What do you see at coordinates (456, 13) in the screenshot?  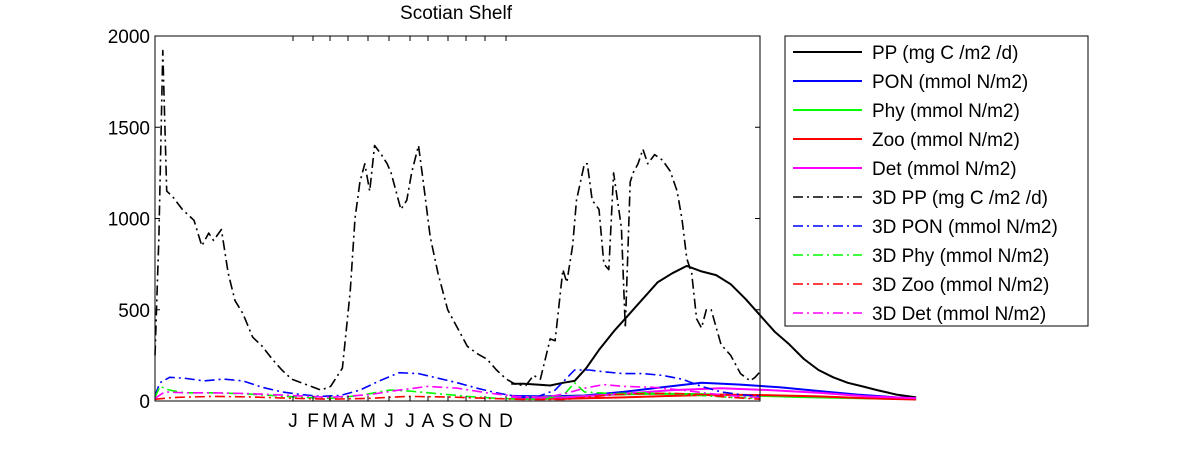 I see `chart-title: Scotian Shelf` at bounding box center [456, 13].